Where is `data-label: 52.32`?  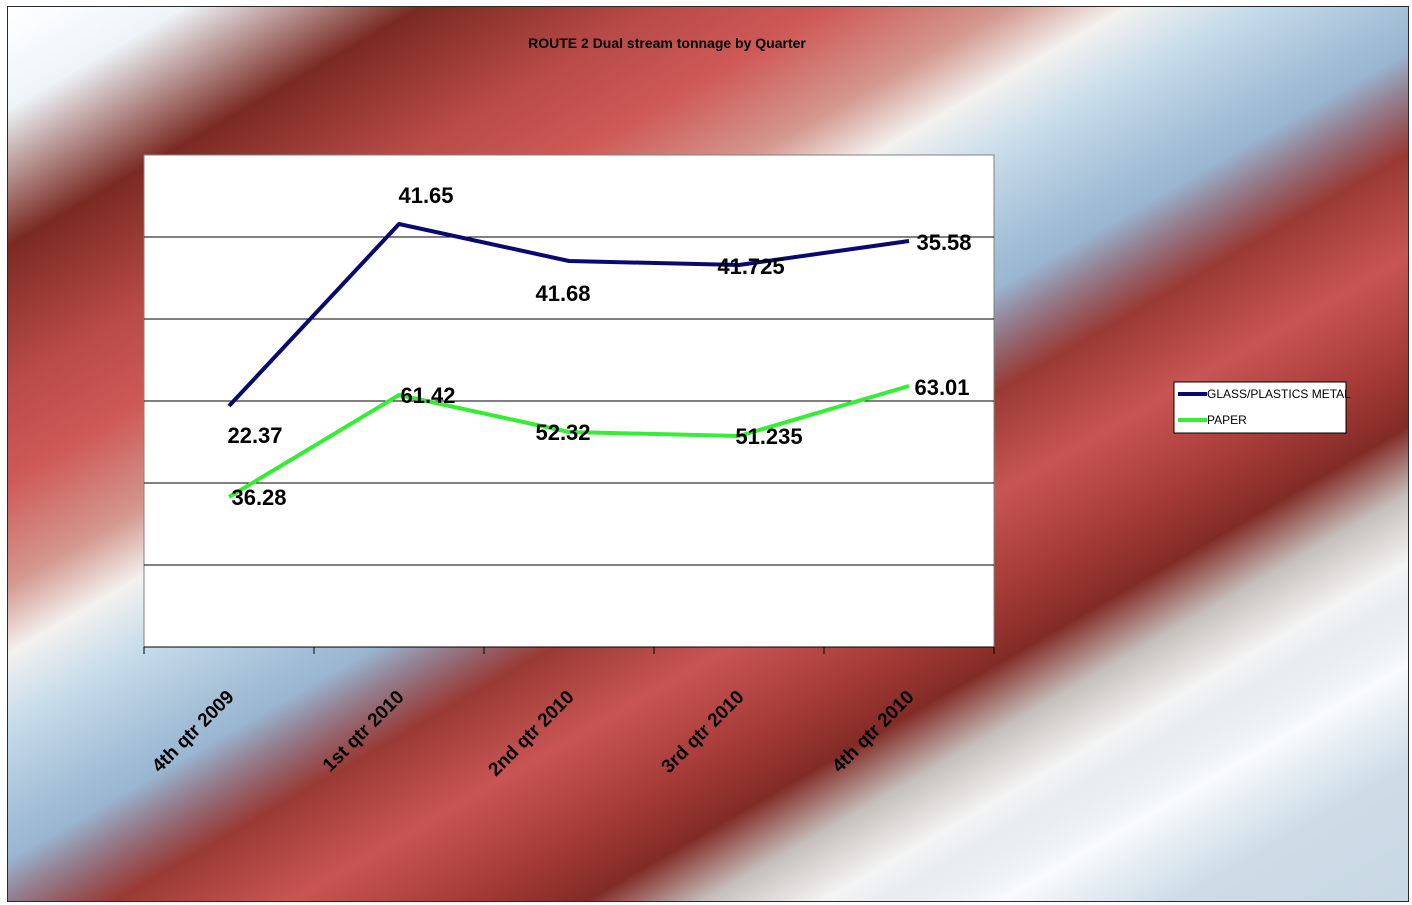 data-label: 52.32 is located at coordinates (562, 432).